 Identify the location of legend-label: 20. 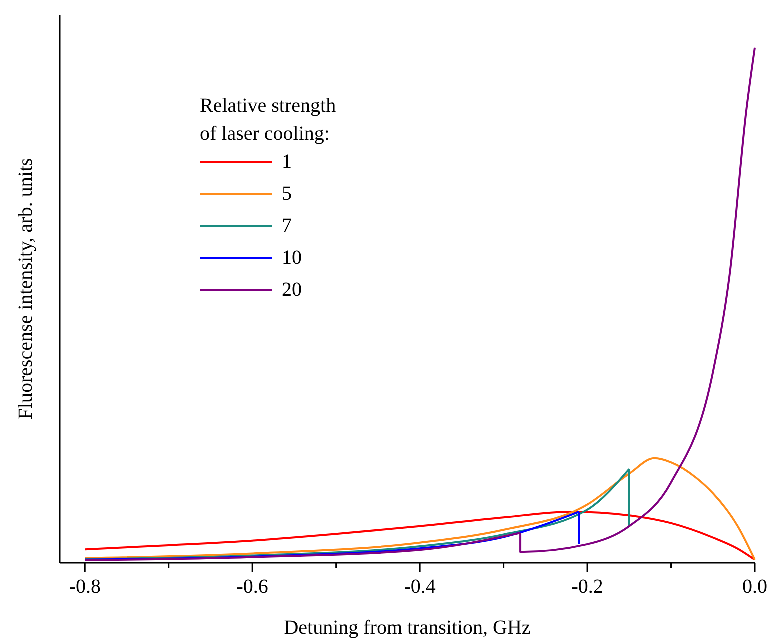
(292, 290).